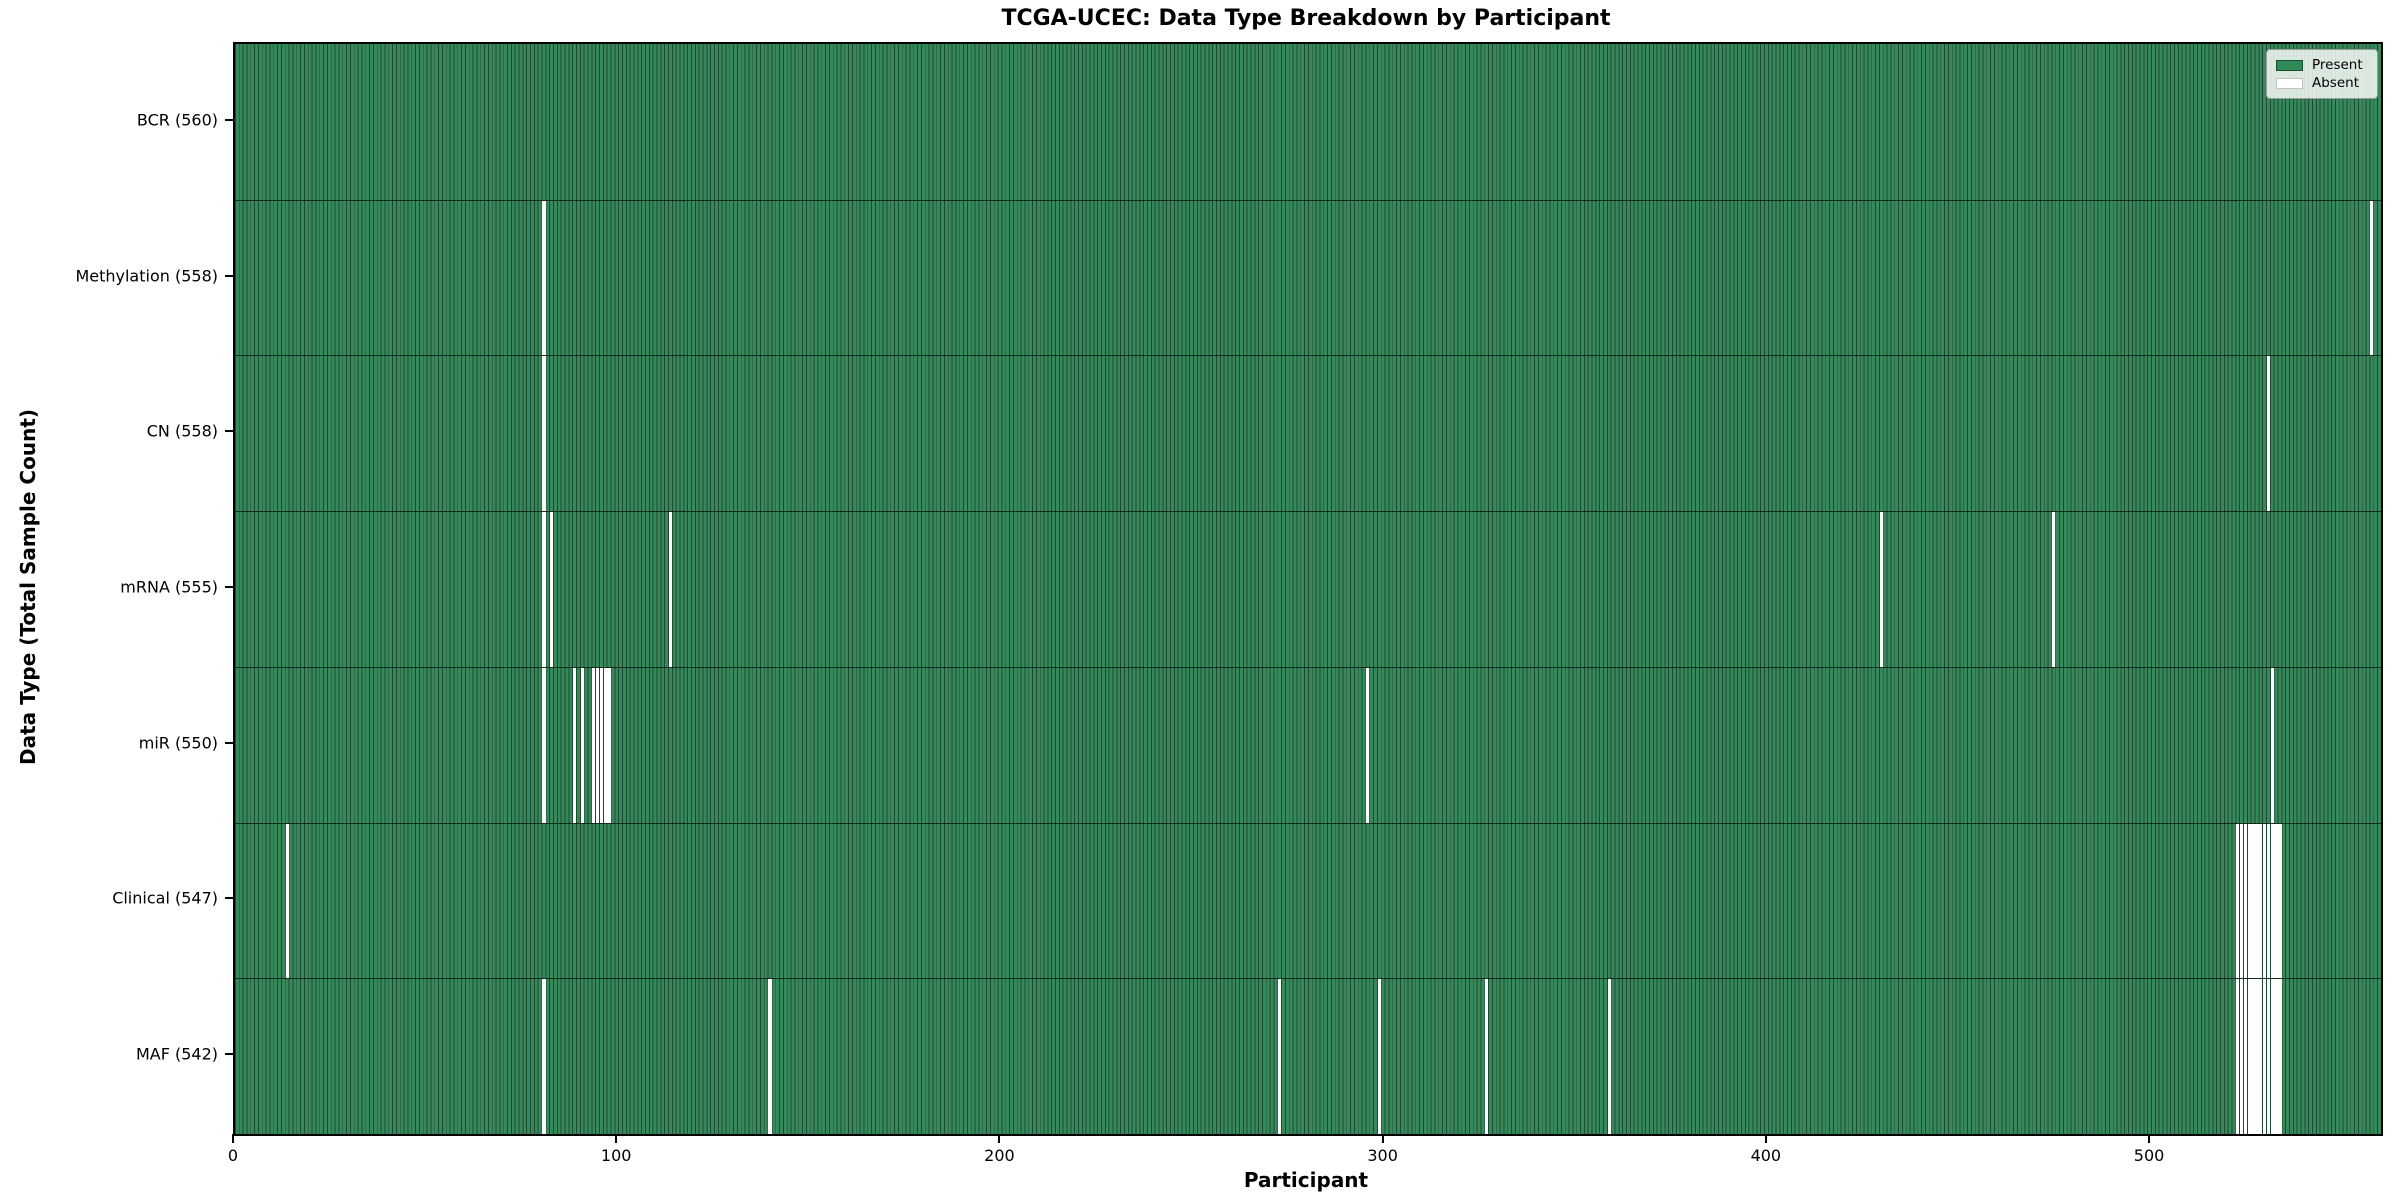  I want to click on xtick-label-500: 500, so click(2149, 1155).